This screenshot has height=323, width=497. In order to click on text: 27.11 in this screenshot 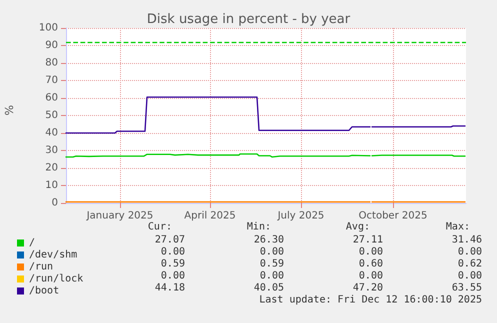, I will do `click(367, 240)`.